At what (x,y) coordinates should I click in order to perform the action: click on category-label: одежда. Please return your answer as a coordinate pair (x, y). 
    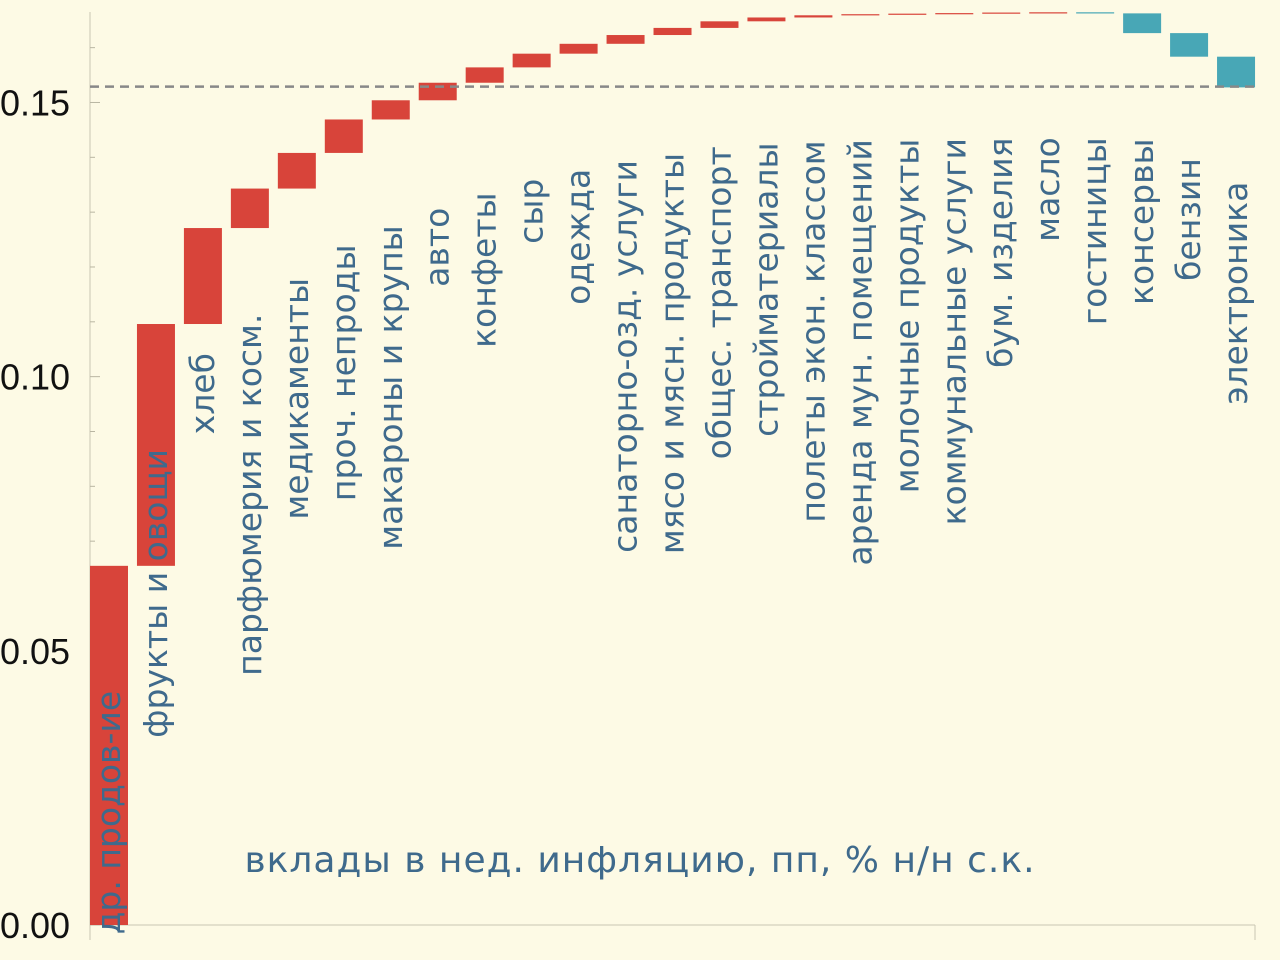
    Looking at the image, I should click on (578, 237).